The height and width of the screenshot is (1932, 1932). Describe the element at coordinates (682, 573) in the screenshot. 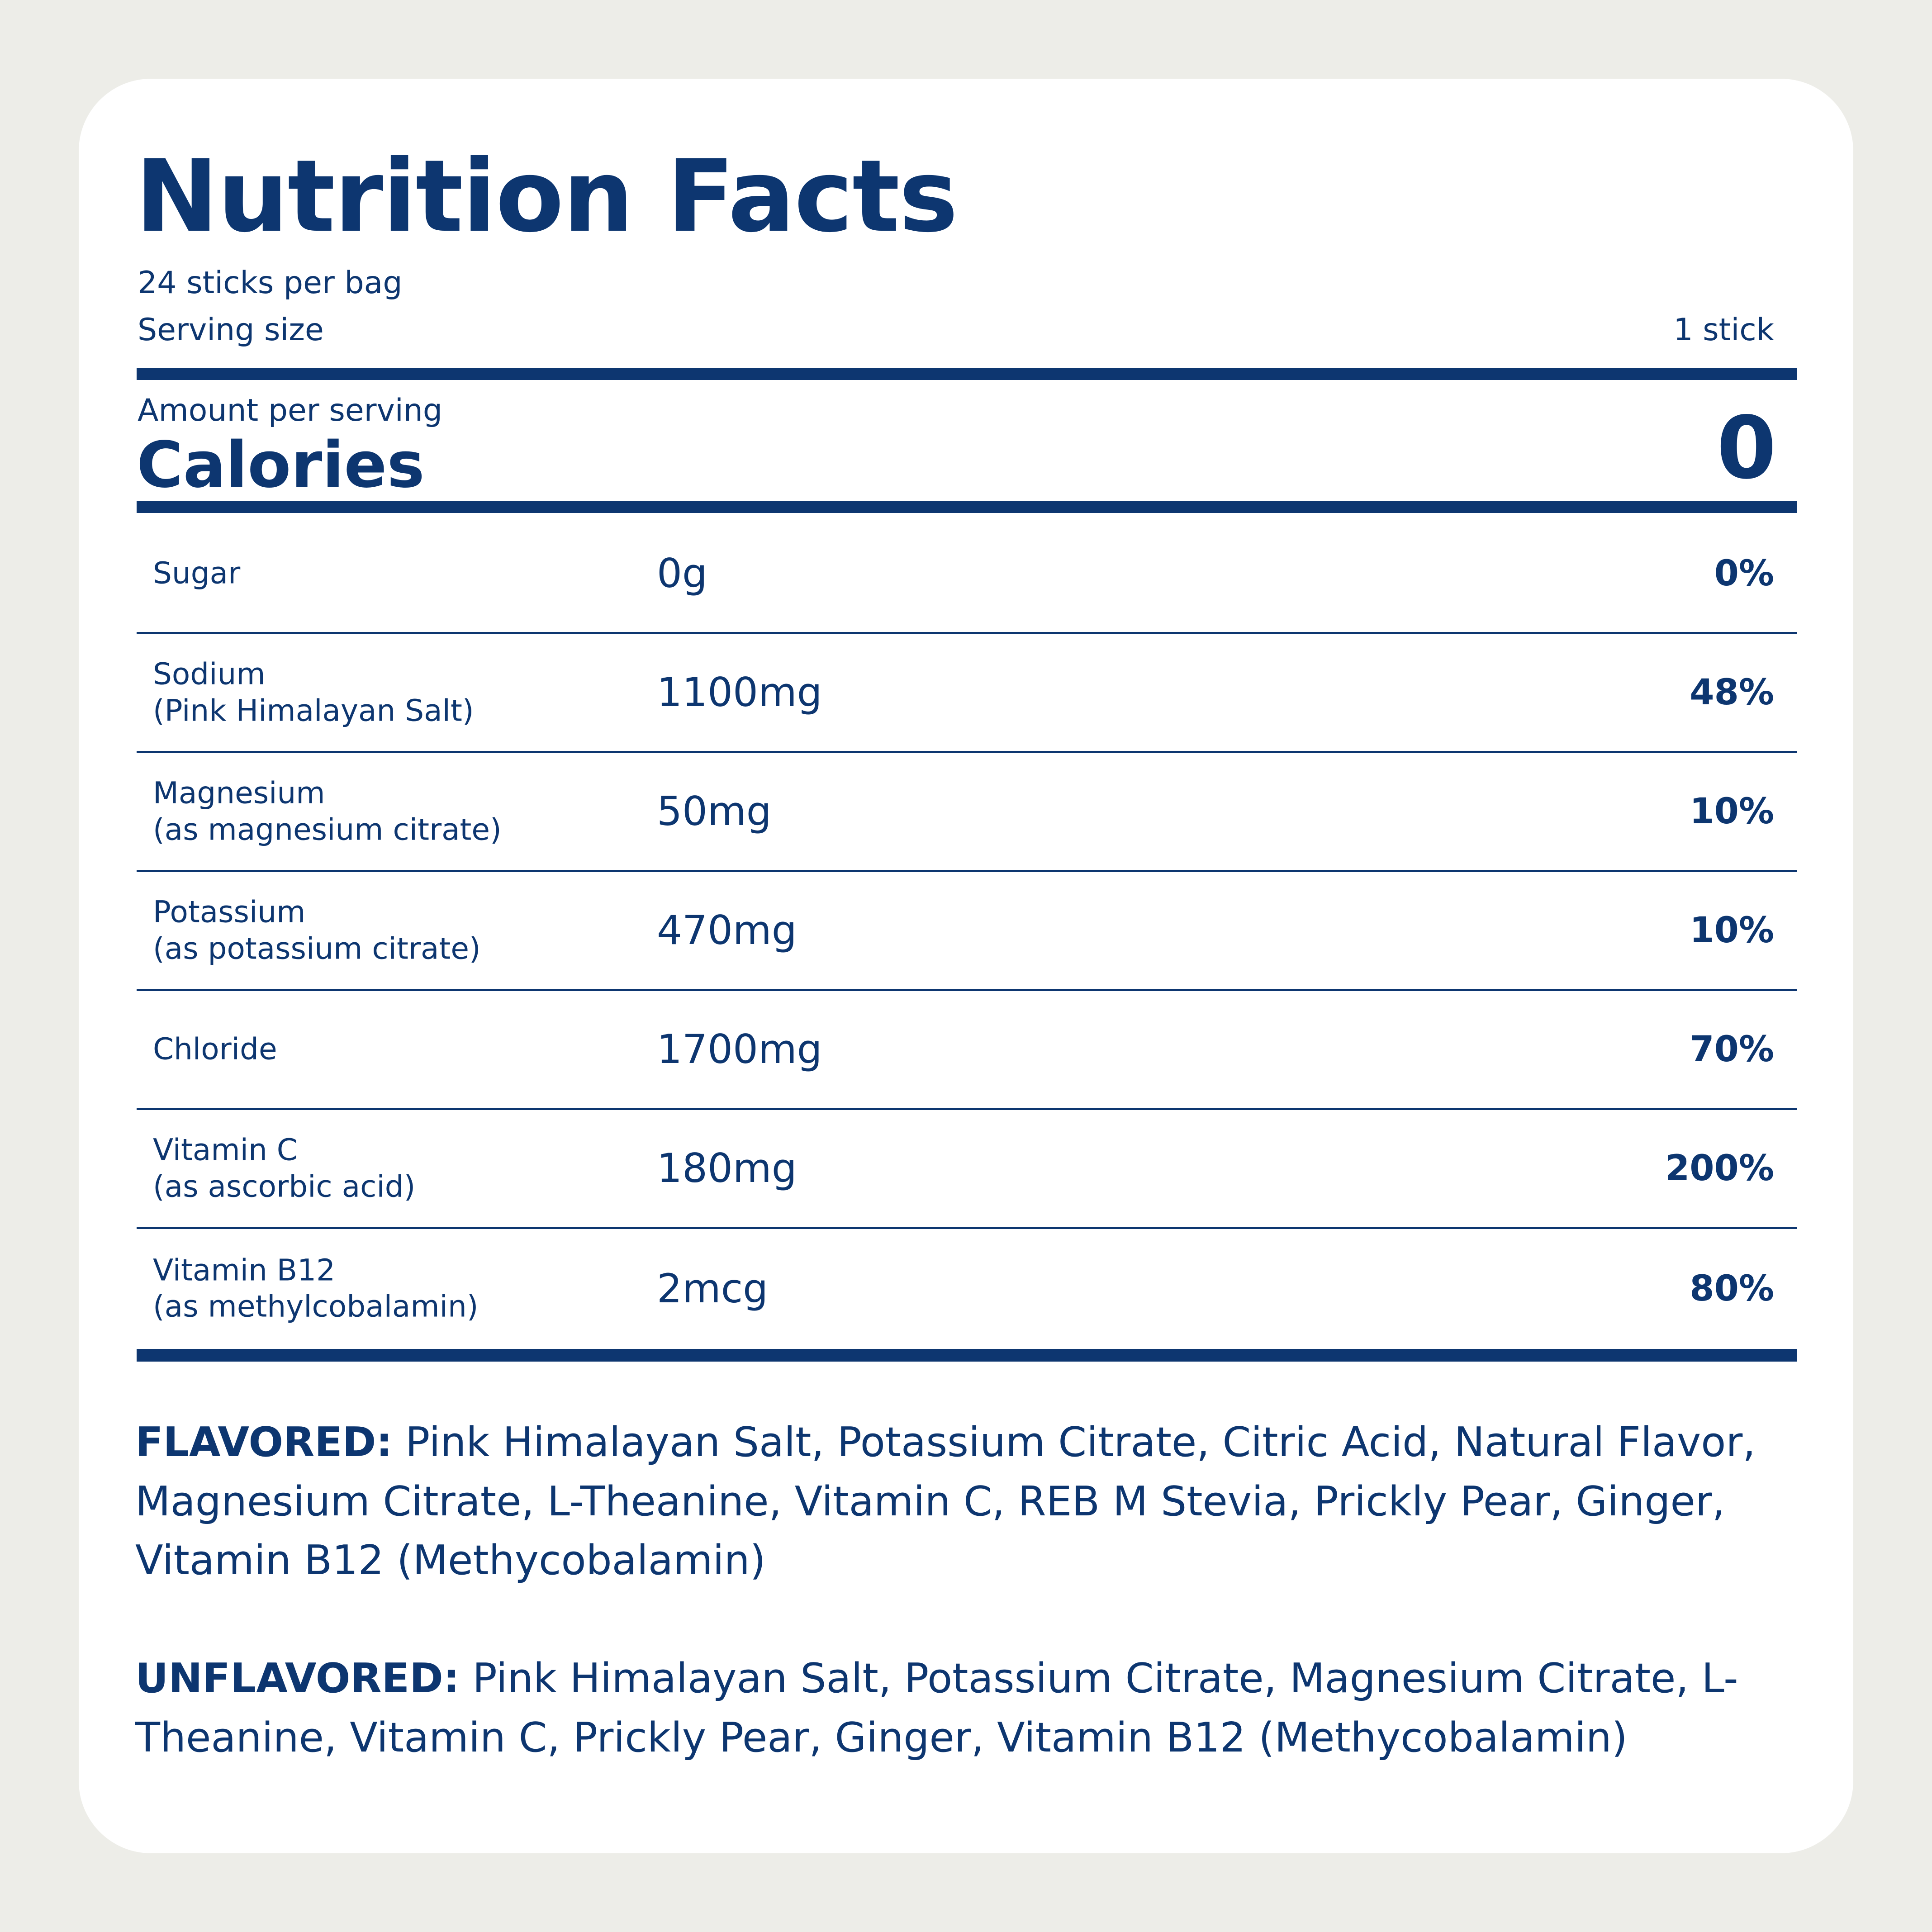

I see `nutrient-amount: 0g` at that location.